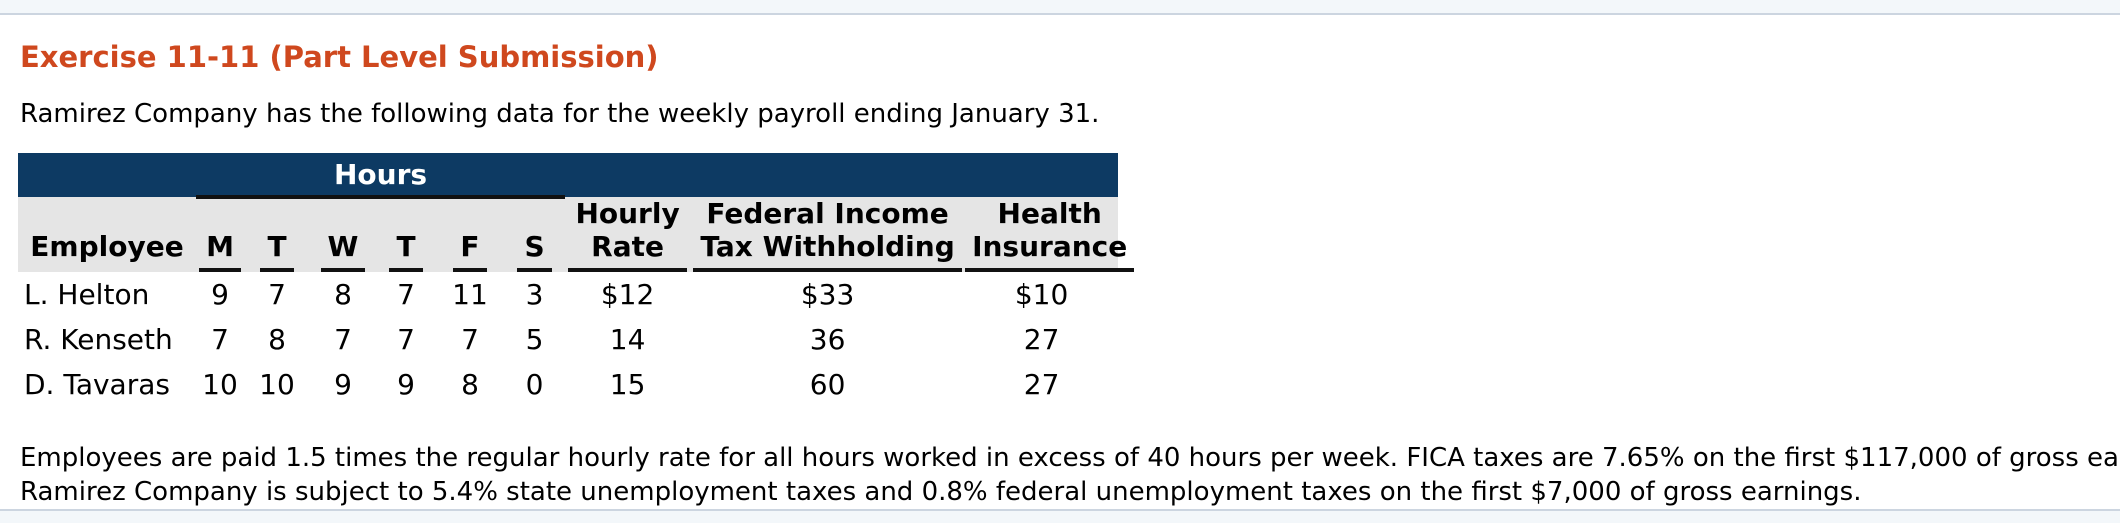  What do you see at coordinates (406, 234) in the screenshot?
I see `column-header-thursday: T` at bounding box center [406, 234].